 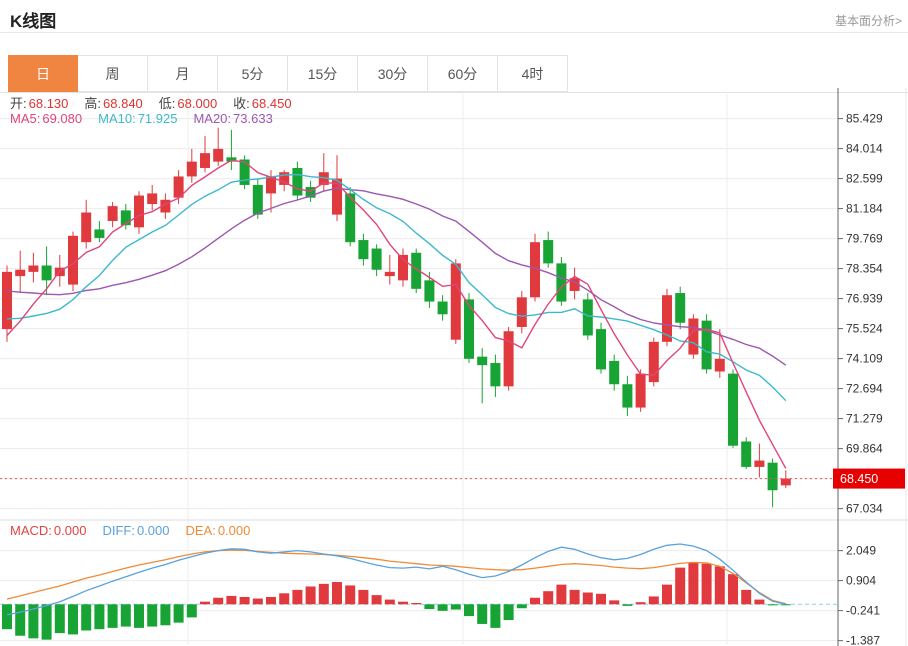 What do you see at coordinates (153, 530) in the screenshot?
I see `macd-diff-value: 0.000` at bounding box center [153, 530].